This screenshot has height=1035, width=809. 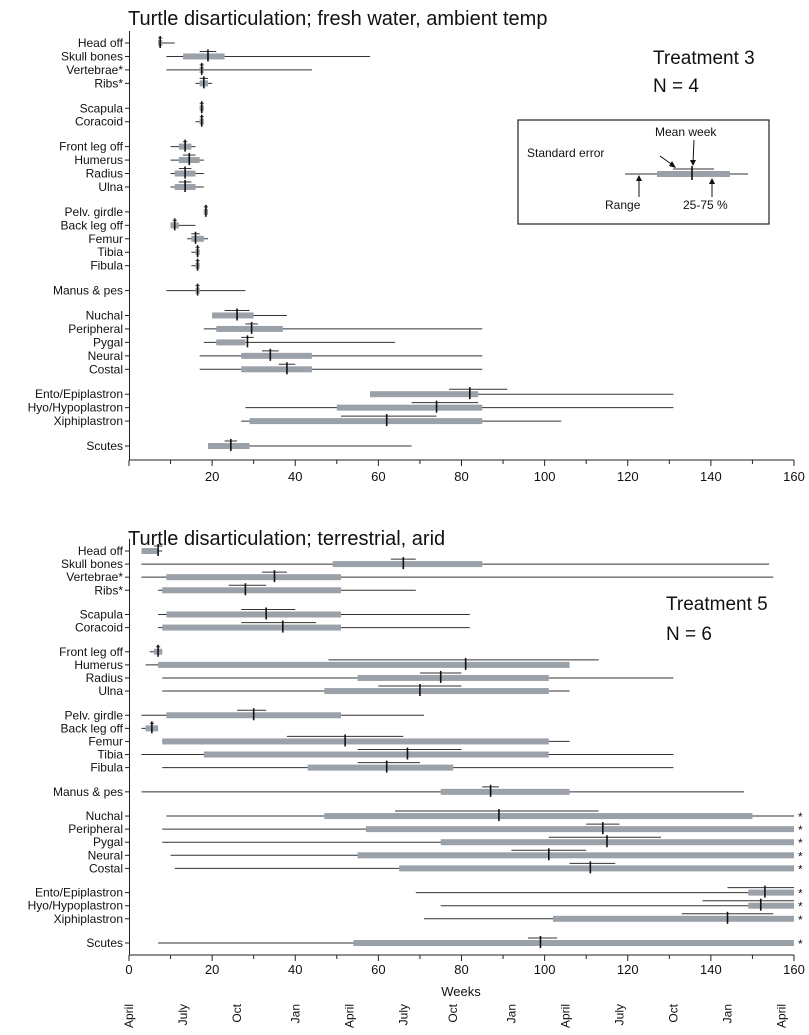 What do you see at coordinates (704, 58) in the screenshot?
I see `treatment-label: Treatment 3` at bounding box center [704, 58].